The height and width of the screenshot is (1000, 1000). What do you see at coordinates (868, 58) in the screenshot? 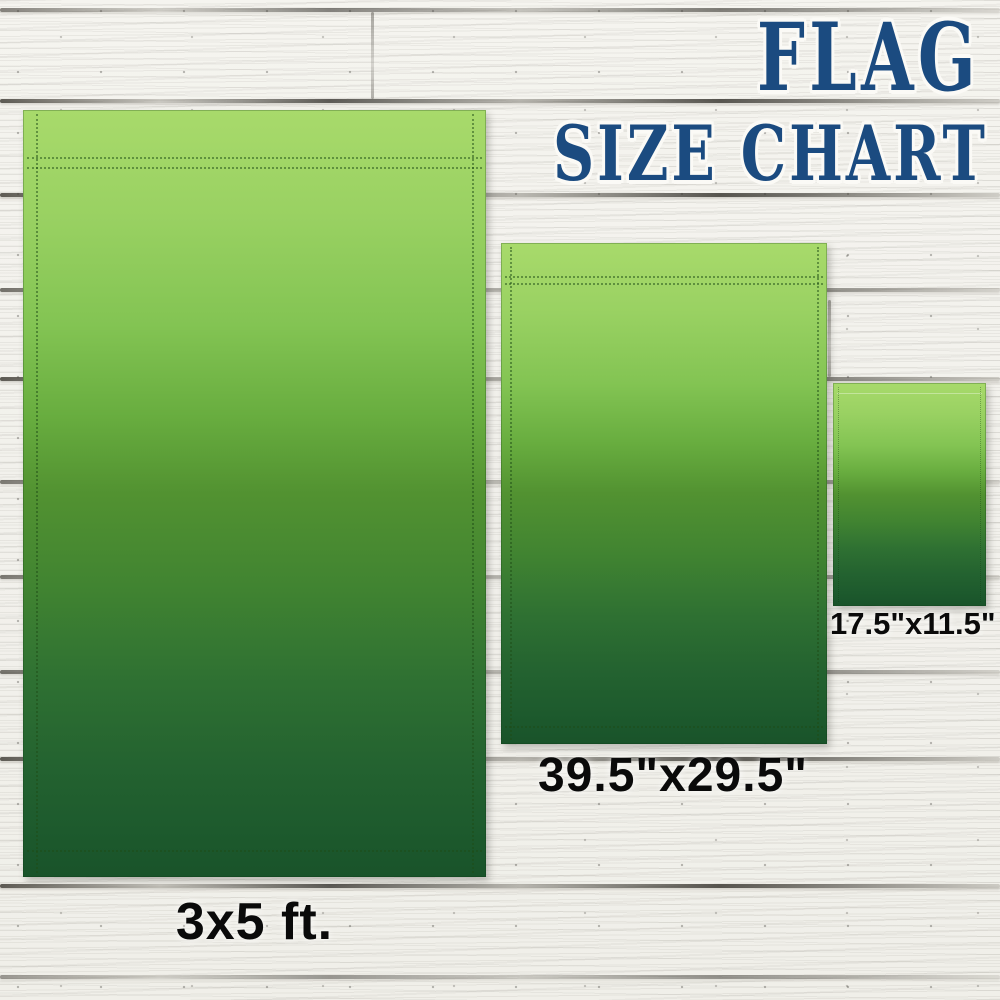
I see `title-flag: FLAG` at bounding box center [868, 58].